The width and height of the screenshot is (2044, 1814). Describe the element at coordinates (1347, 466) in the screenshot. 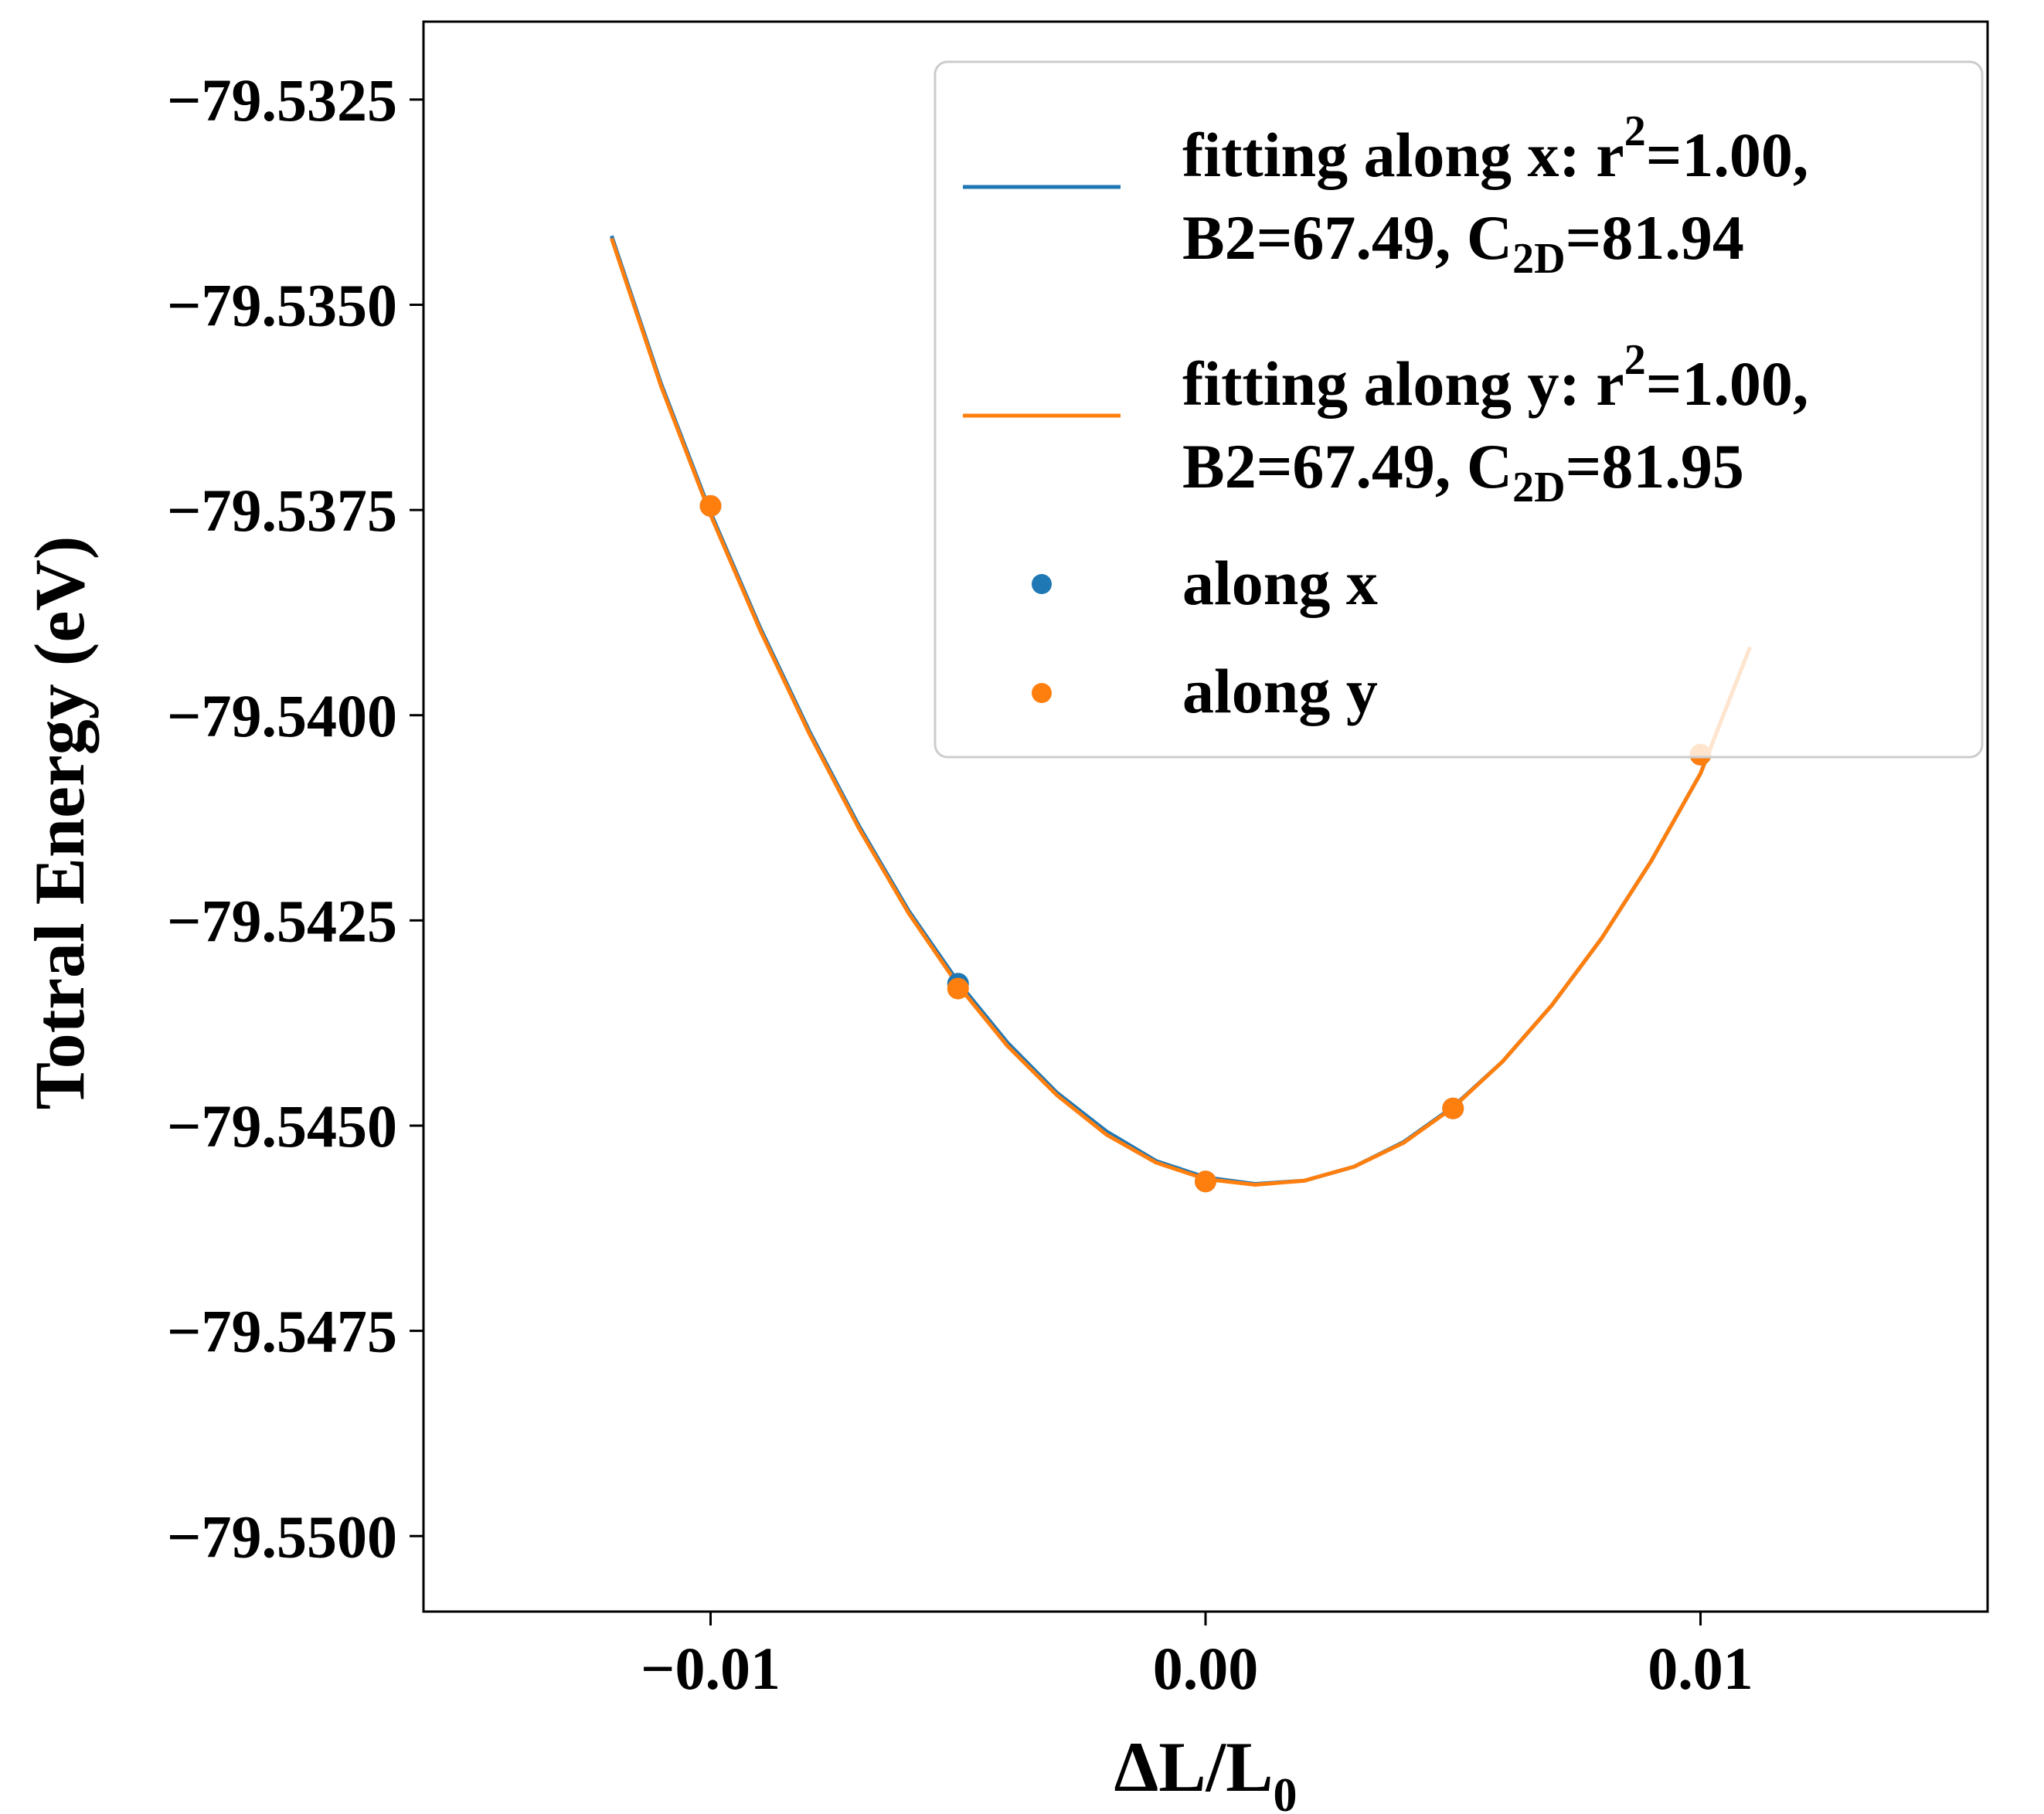

I see `legend-fit-y-b2: B2=67.49, C` at that location.